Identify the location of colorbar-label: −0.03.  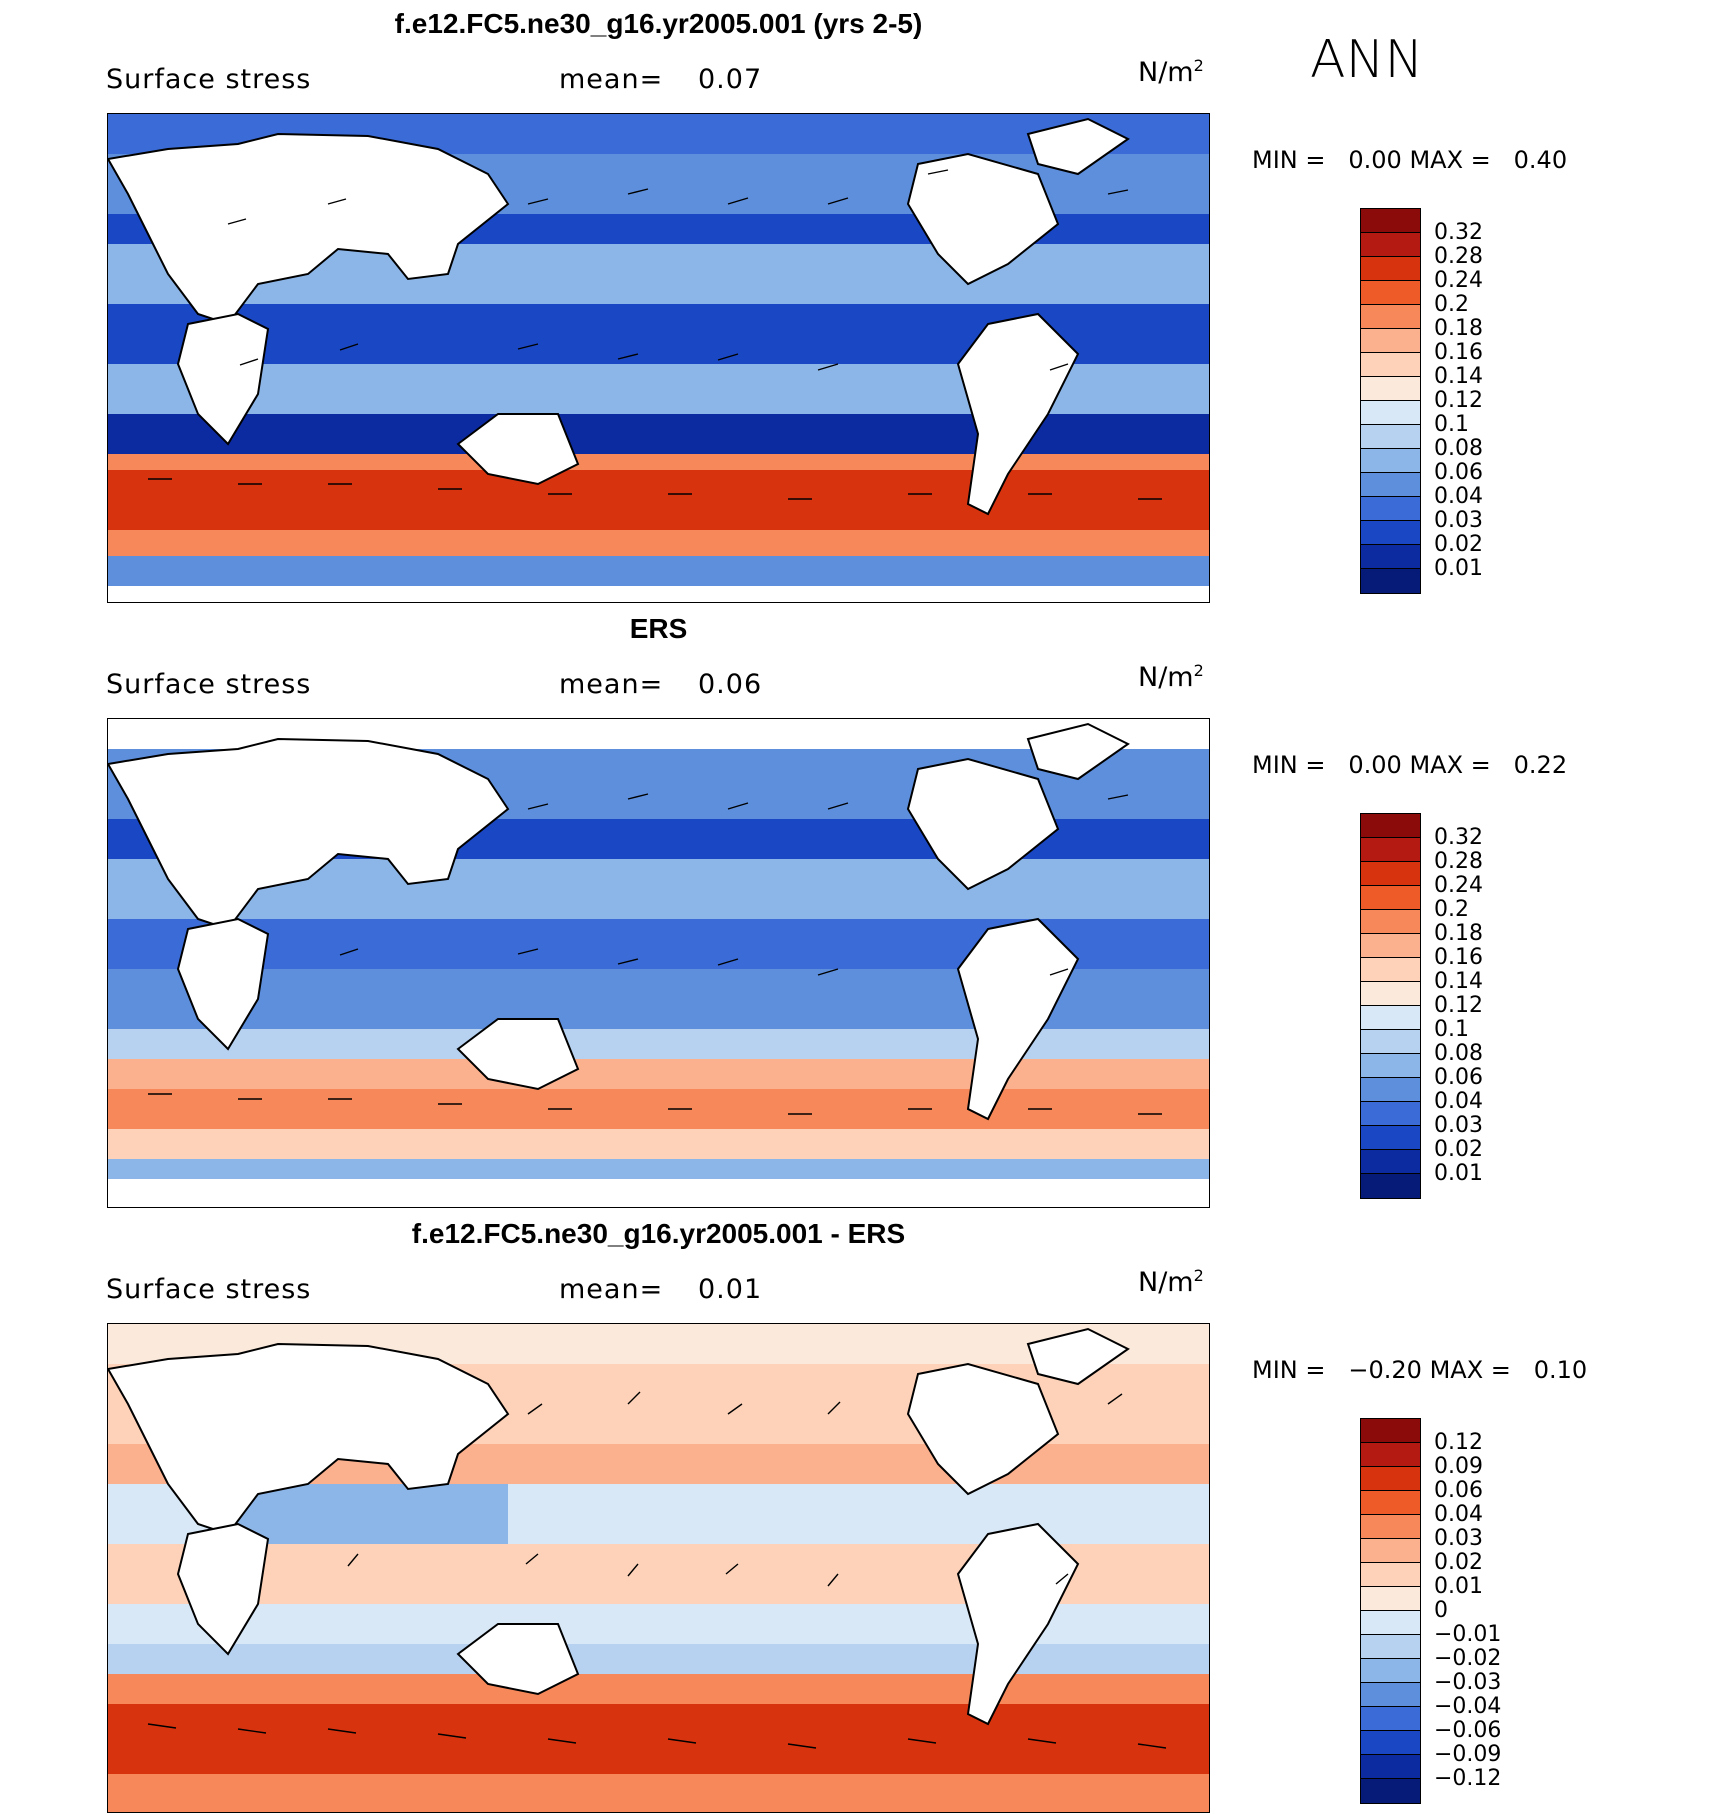
(1468, 1682).